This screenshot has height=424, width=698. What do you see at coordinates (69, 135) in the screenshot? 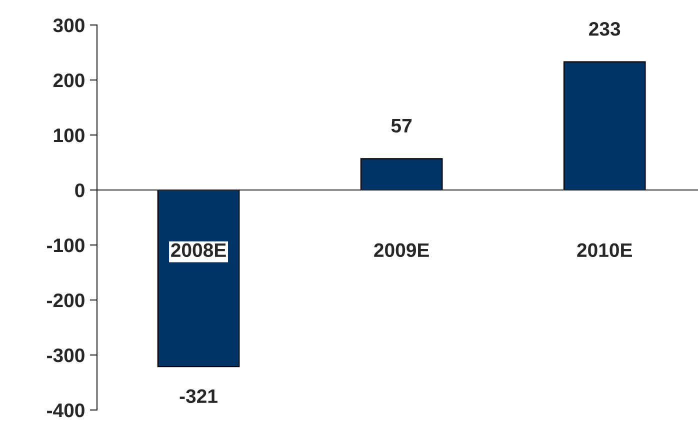
I see `y-tick-label: 100` at bounding box center [69, 135].